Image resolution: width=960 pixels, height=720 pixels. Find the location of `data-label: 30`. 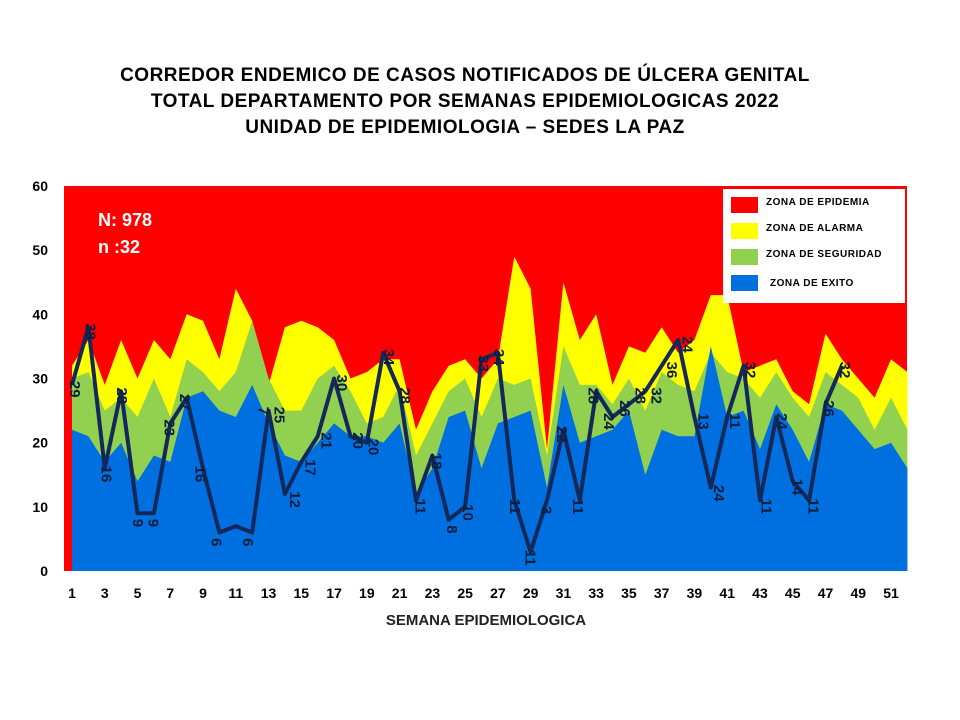

data-label: 30 is located at coordinates (341, 383).